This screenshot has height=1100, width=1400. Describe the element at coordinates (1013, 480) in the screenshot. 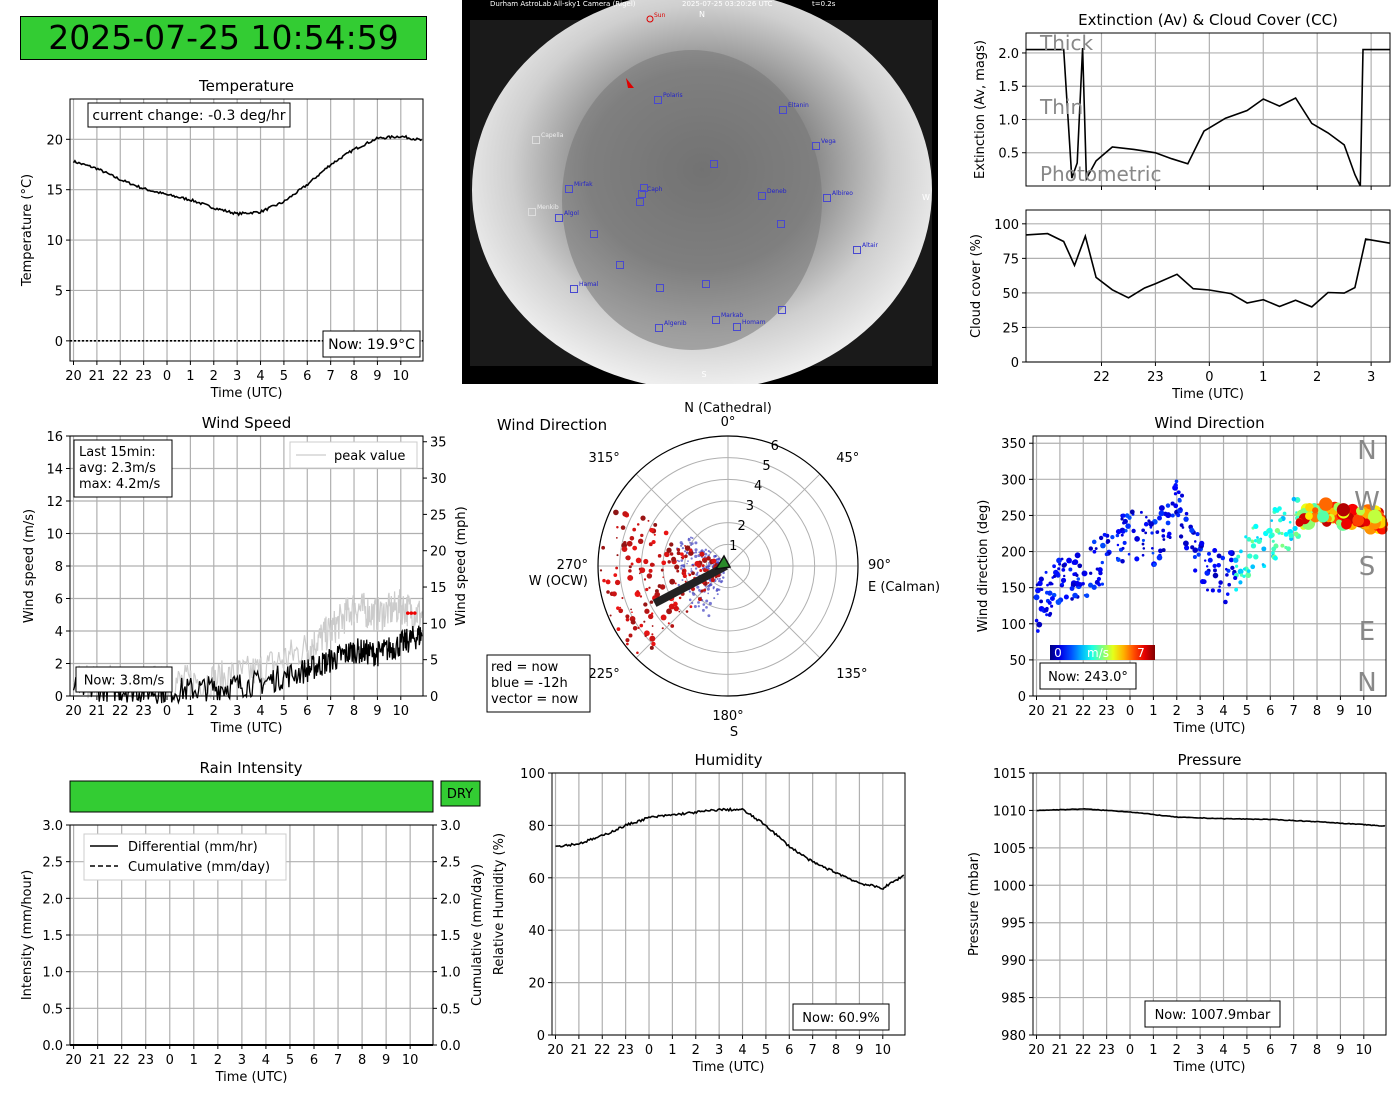

I see `y-tick-label: 300` at that location.